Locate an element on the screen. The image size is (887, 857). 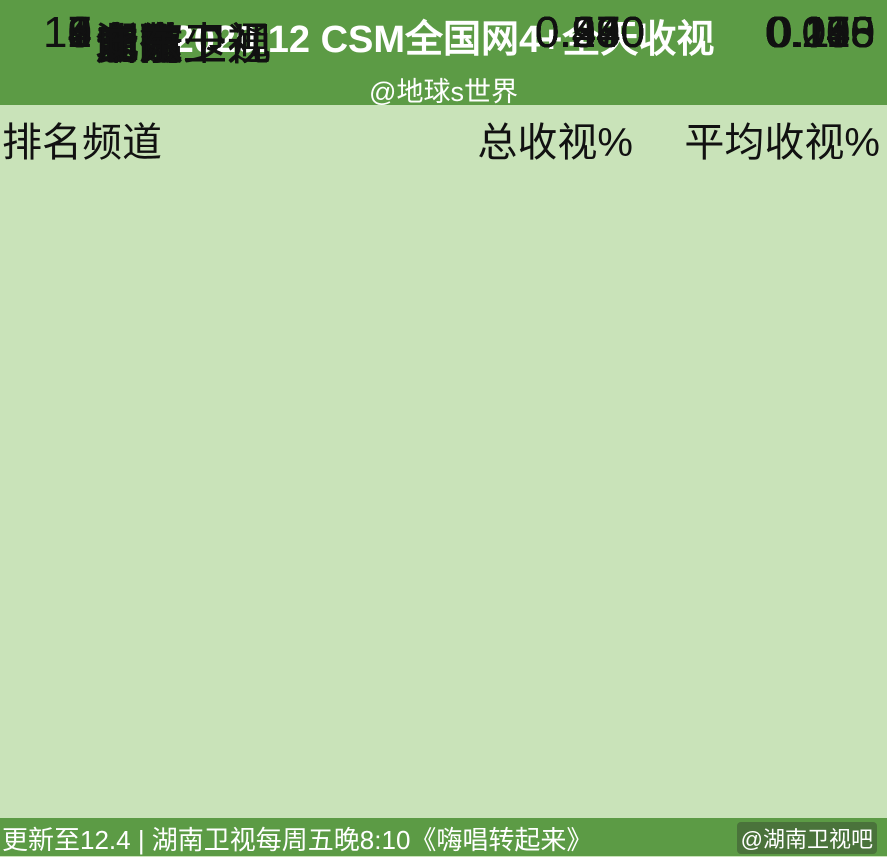
cell: 0.270 is located at coordinates (589, 32).